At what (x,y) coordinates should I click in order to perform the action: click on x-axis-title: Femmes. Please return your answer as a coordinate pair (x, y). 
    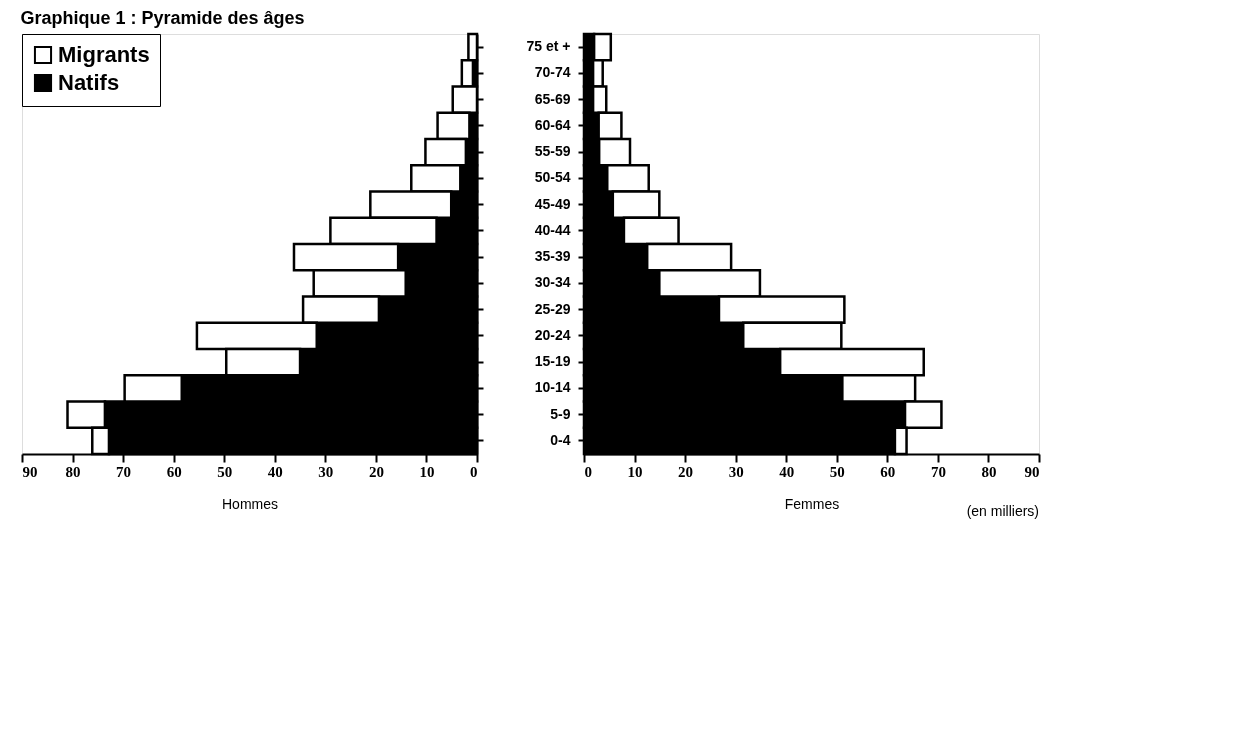
    Looking at the image, I should click on (812, 503).